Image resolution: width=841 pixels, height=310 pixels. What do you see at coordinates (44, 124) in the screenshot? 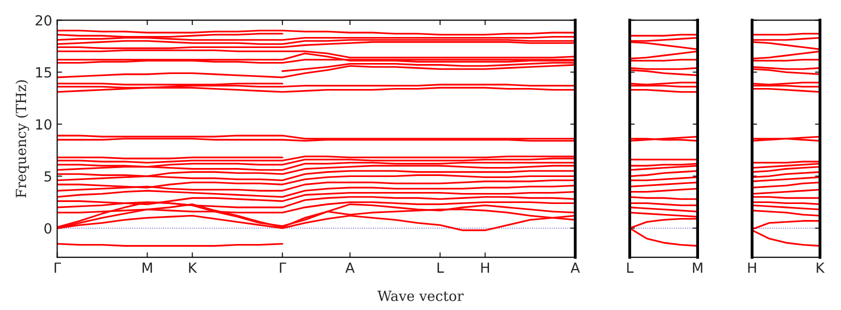
I see `y-tick-label: 10` at bounding box center [44, 124].